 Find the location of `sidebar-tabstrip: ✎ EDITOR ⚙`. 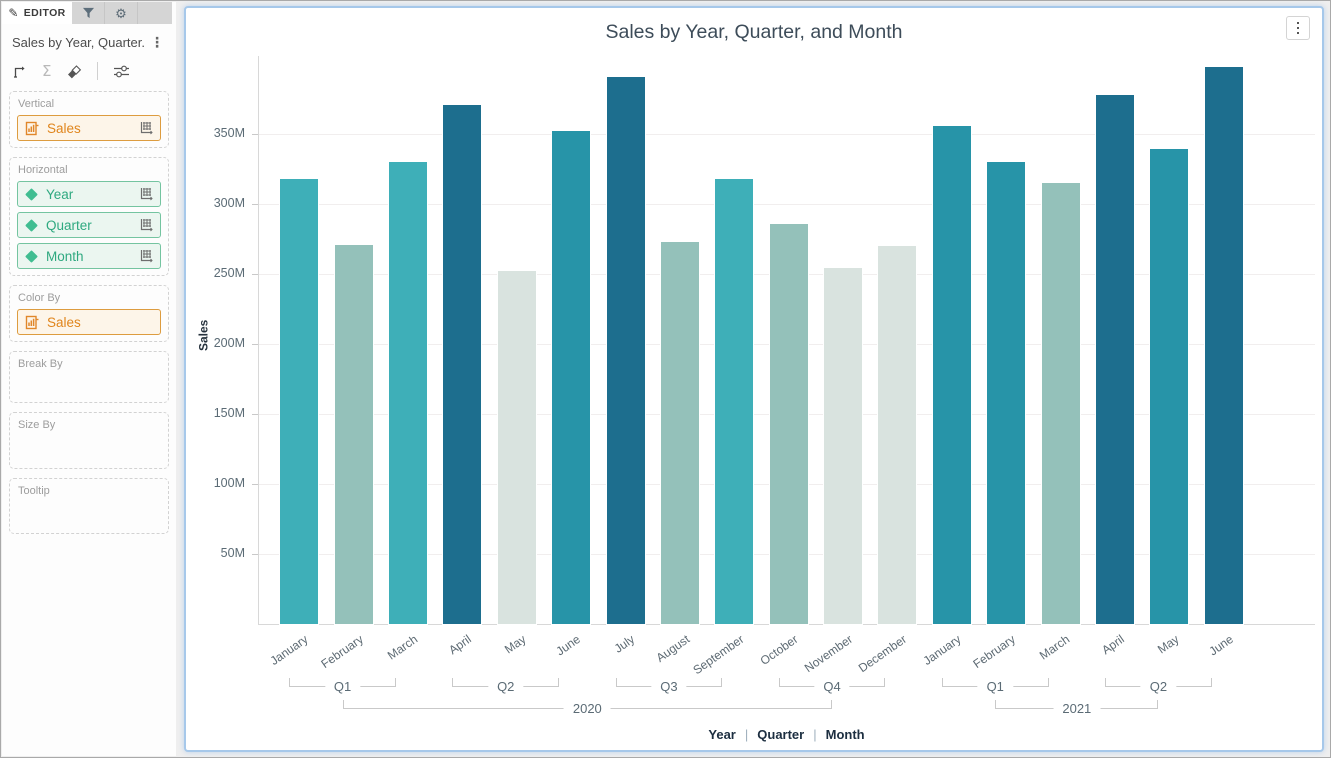

sidebar-tabstrip: ✎ EDITOR ⚙ is located at coordinates (87, 13).